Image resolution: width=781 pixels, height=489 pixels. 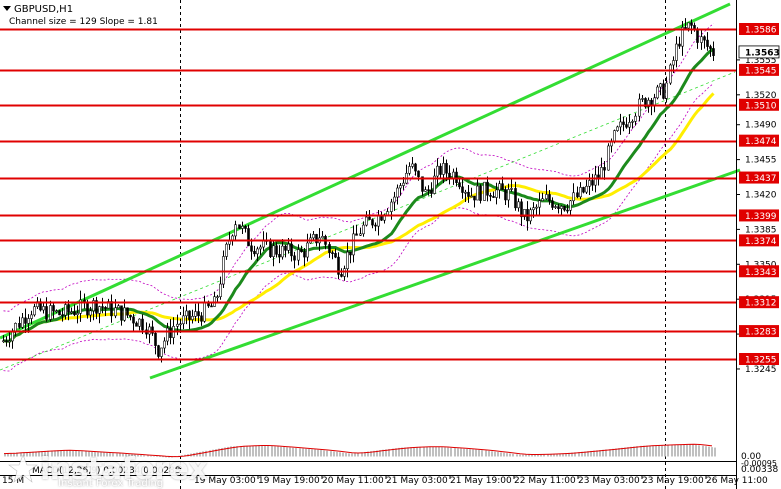 I want to click on time-tick-label: 22 May 11:00, so click(x=545, y=481).